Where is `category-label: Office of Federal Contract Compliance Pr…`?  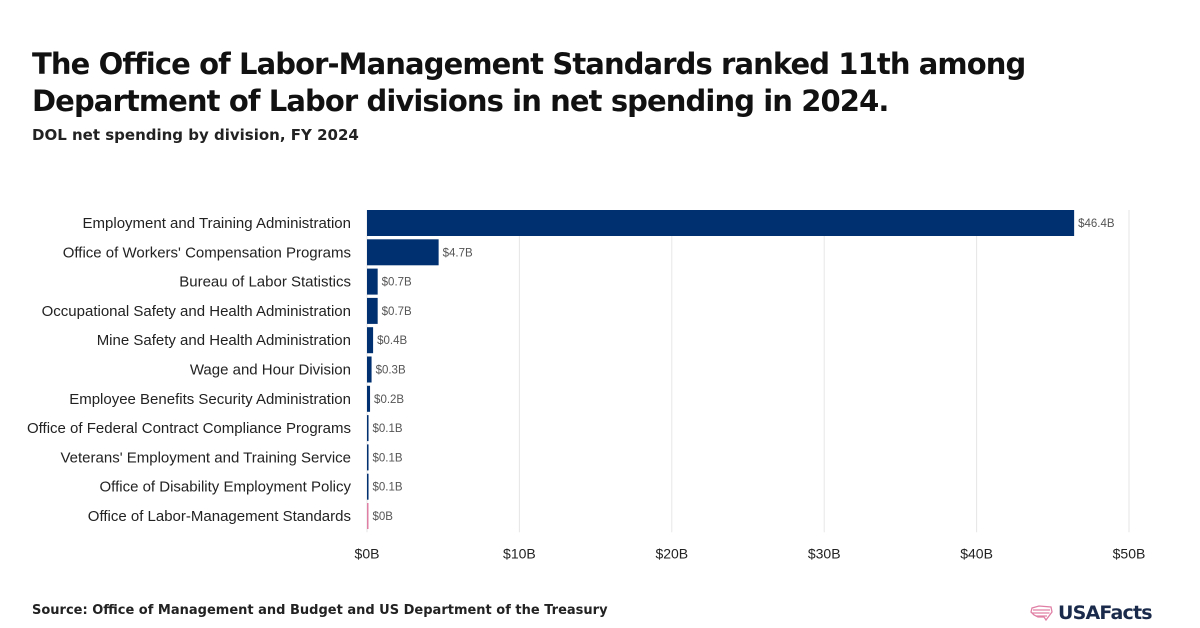
category-label: Office of Federal Contract Compliance Pr… is located at coordinates (189, 428).